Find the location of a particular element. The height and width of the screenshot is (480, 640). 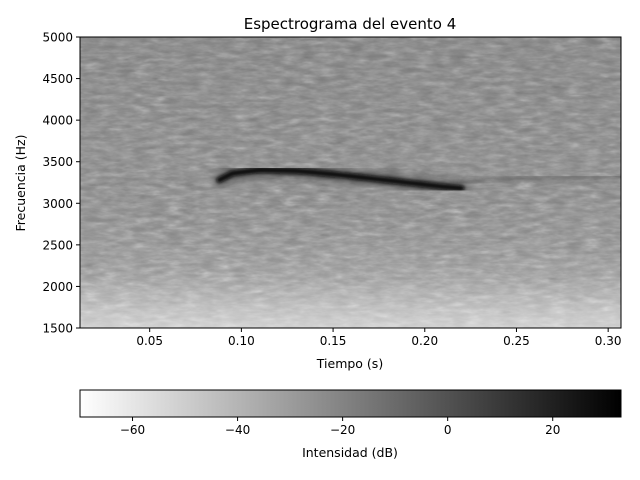

x-axis-label: Tiempo (s) is located at coordinates (349, 363).